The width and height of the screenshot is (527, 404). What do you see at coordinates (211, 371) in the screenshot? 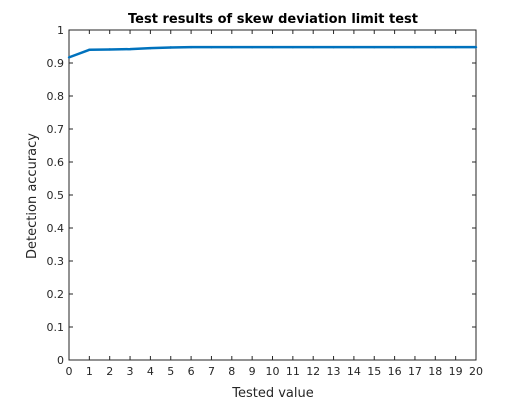
I see `x-tick-label: 7` at bounding box center [211, 371].